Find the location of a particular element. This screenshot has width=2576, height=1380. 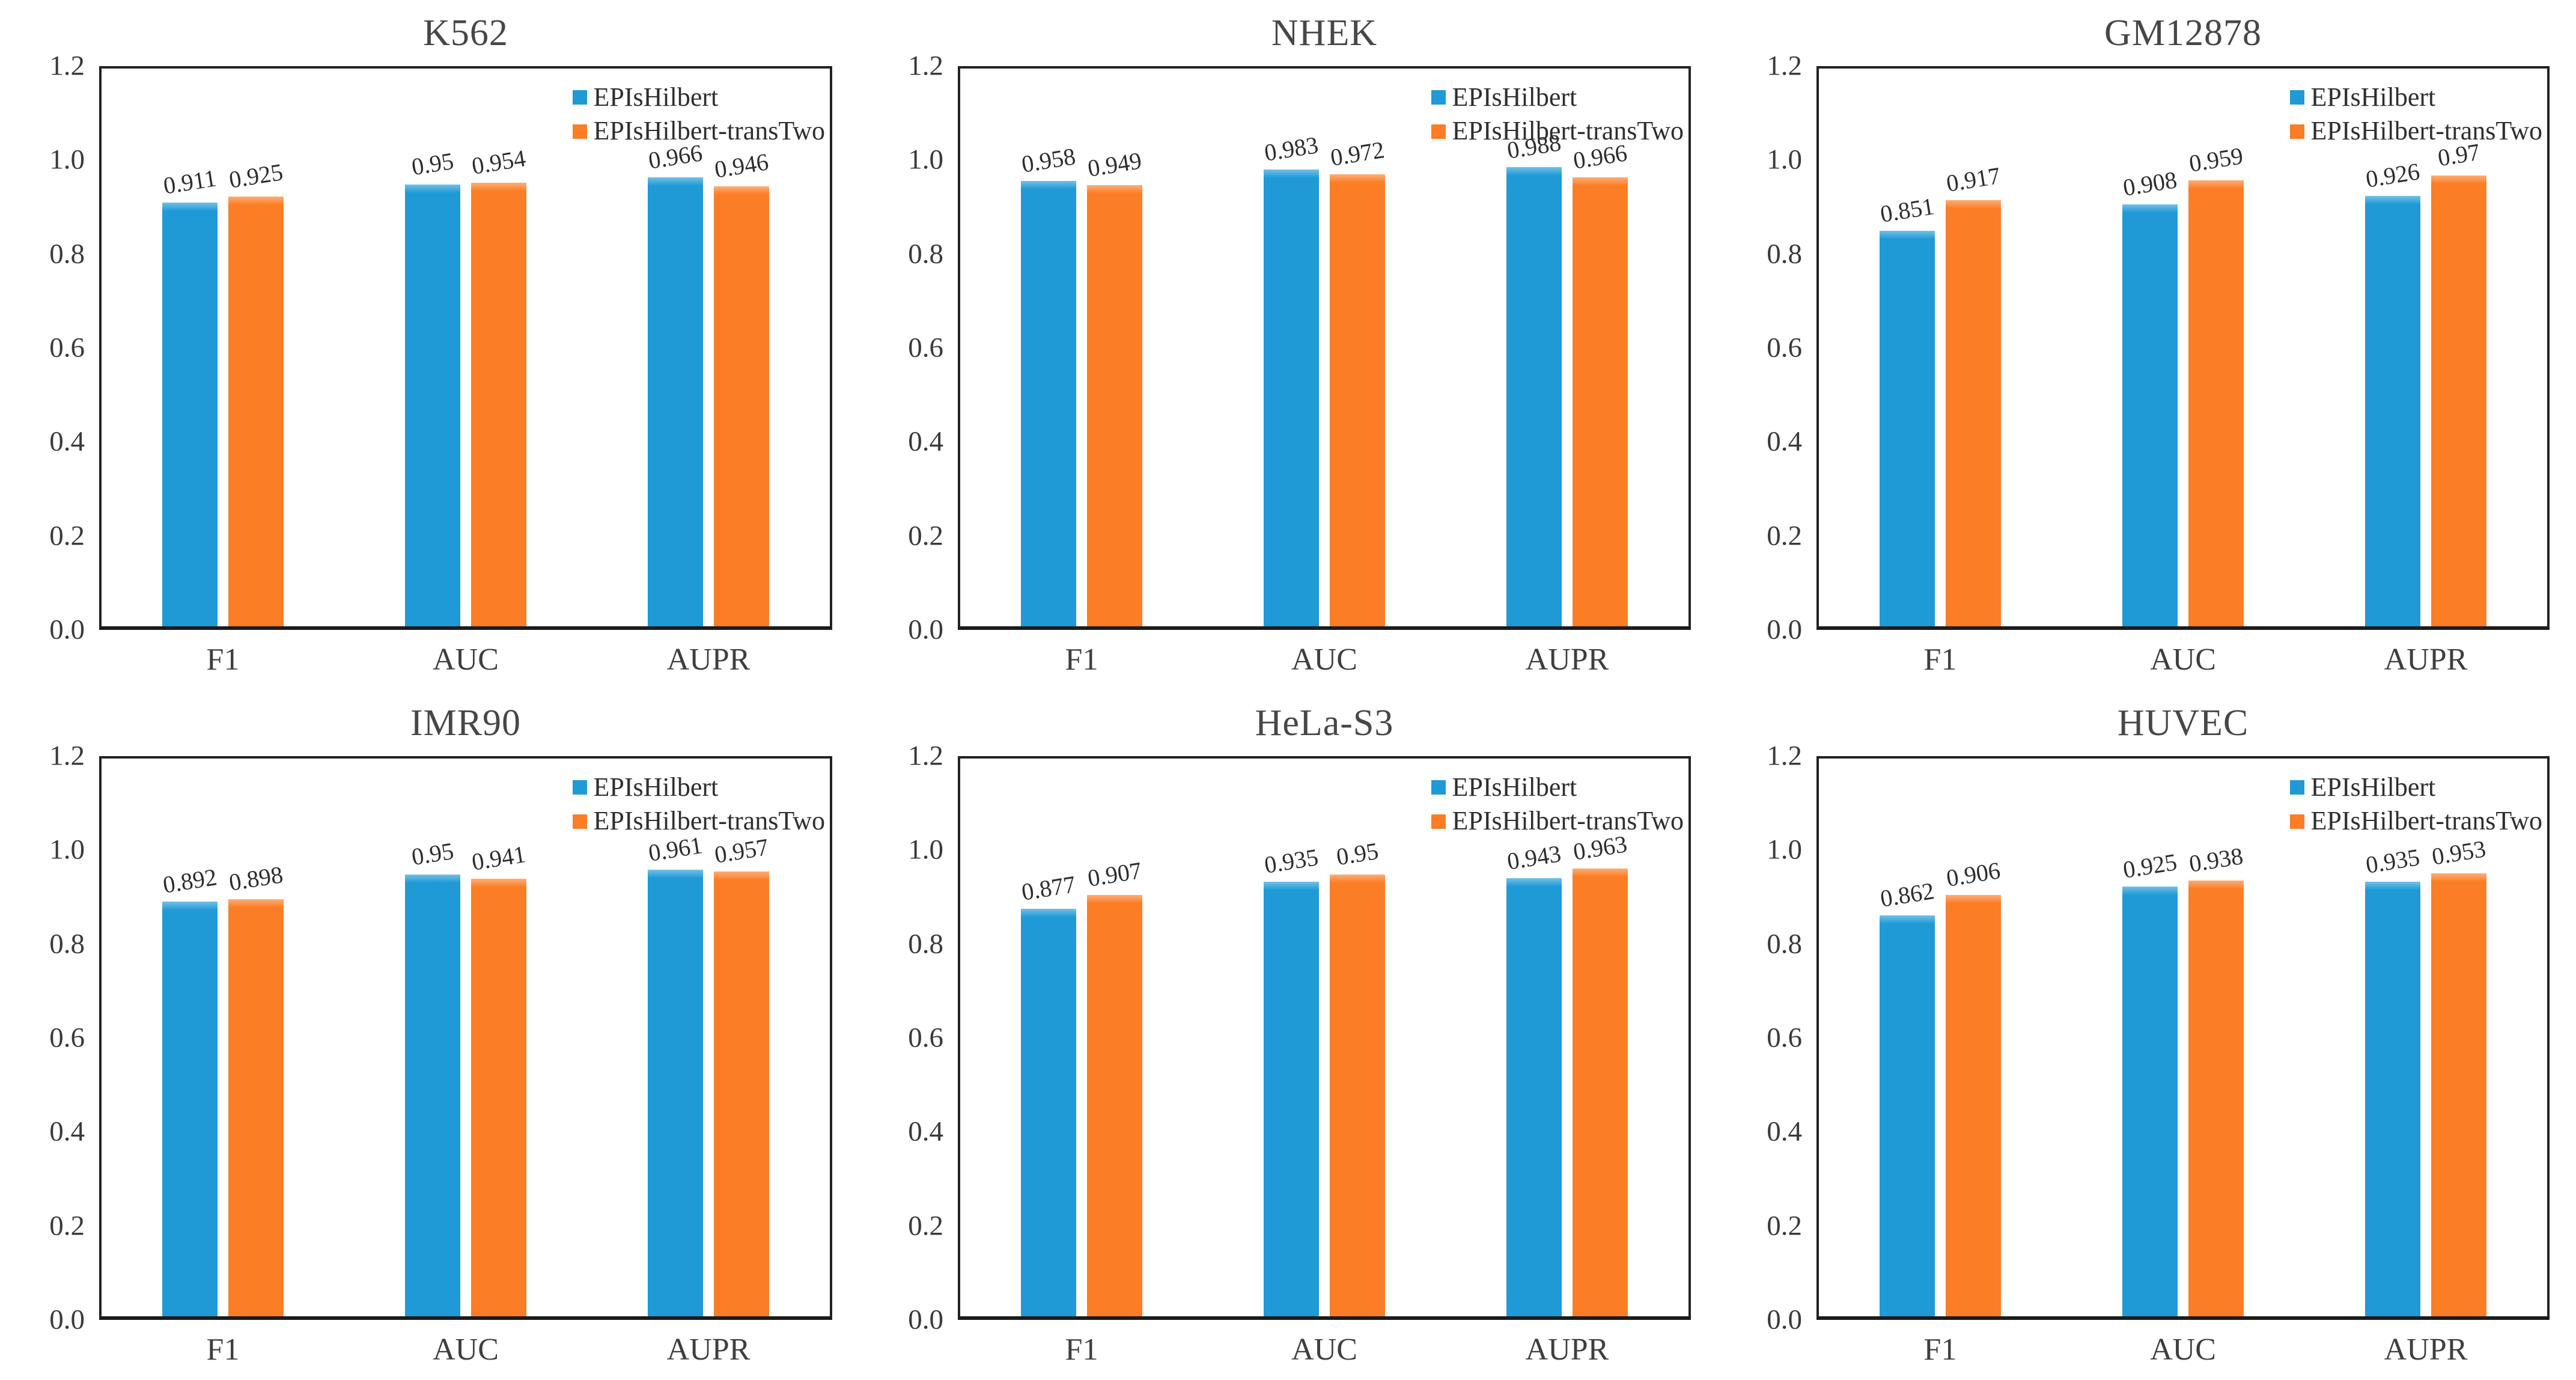

bar-epishilbert-auc: 0.925 is located at coordinates (2150, 1082).